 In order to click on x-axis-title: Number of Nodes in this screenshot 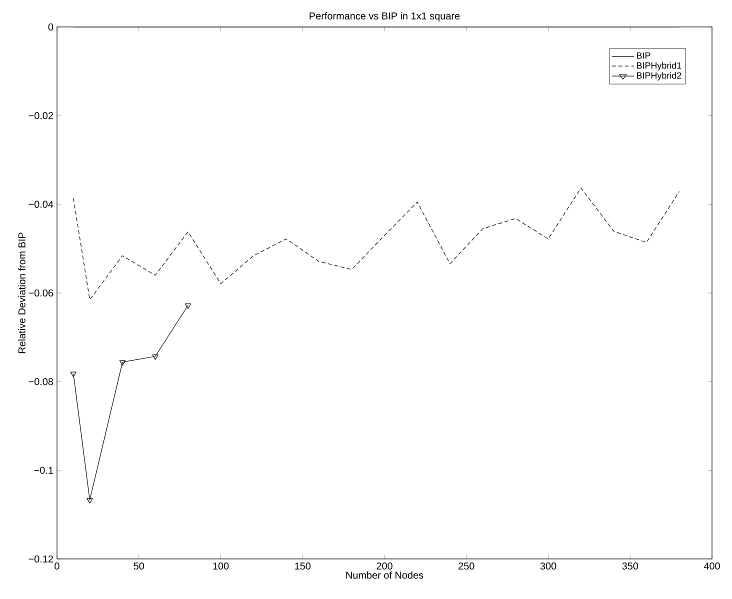, I will do `click(385, 575)`.